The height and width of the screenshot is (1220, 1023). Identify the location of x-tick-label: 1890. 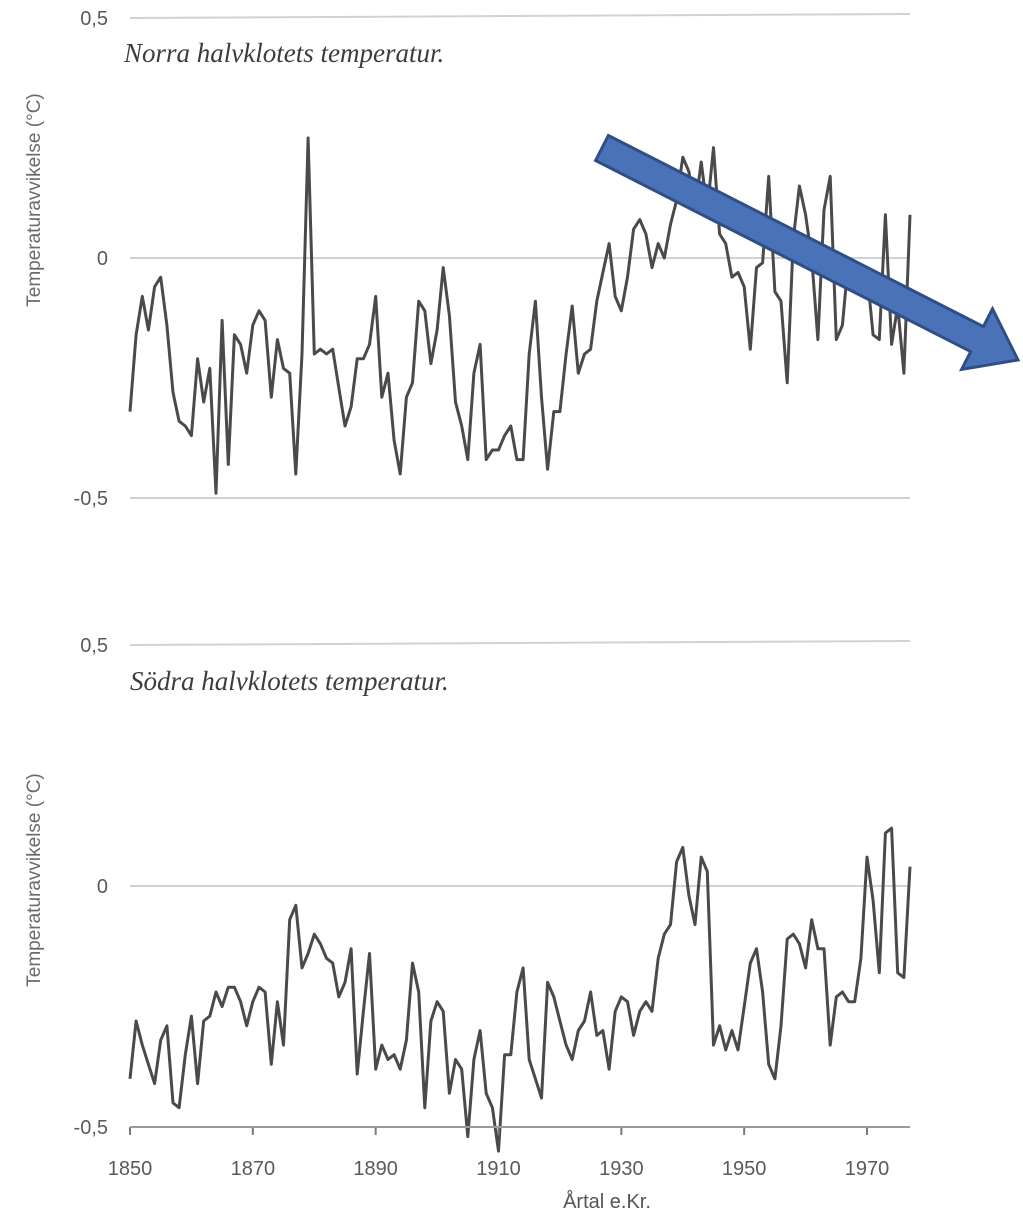
(375, 1169).